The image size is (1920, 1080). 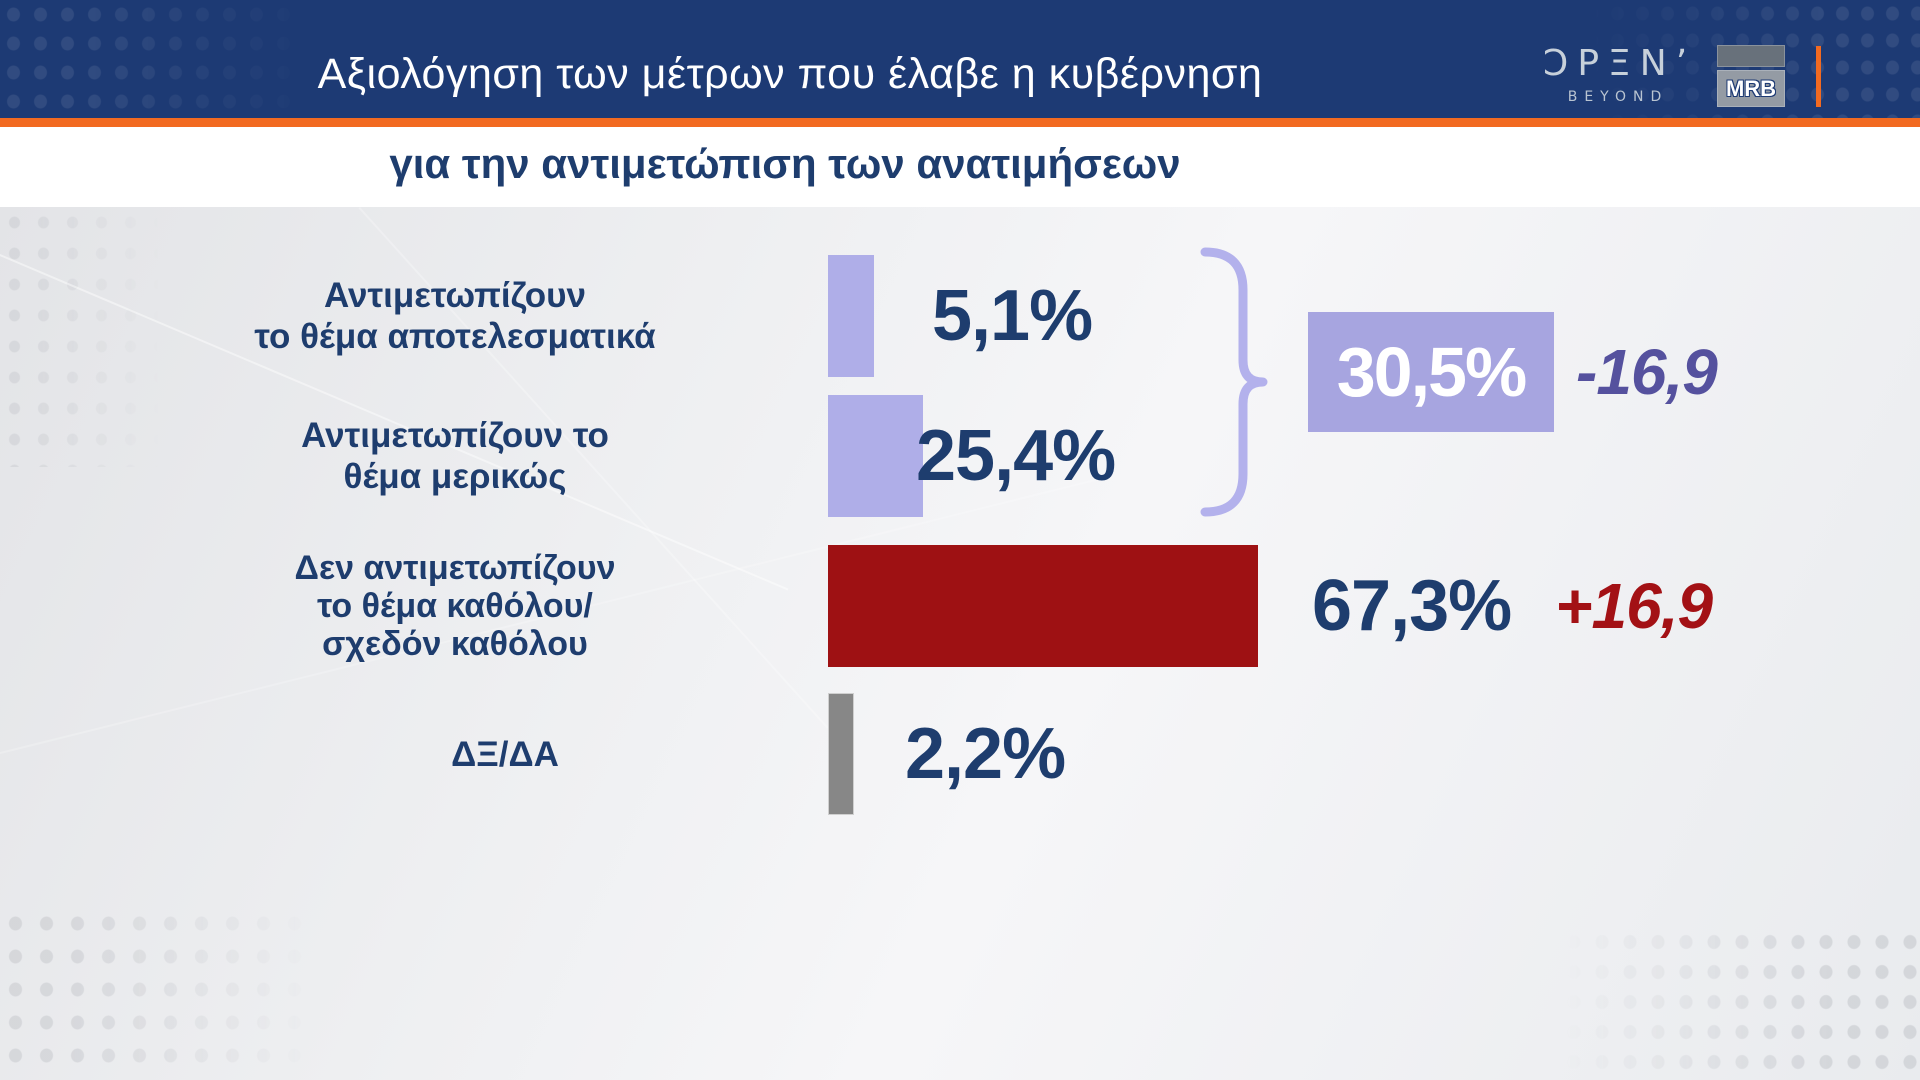 I want to click on value-label-not-at-all: 67,3% +16,9, so click(x=1512, y=606).